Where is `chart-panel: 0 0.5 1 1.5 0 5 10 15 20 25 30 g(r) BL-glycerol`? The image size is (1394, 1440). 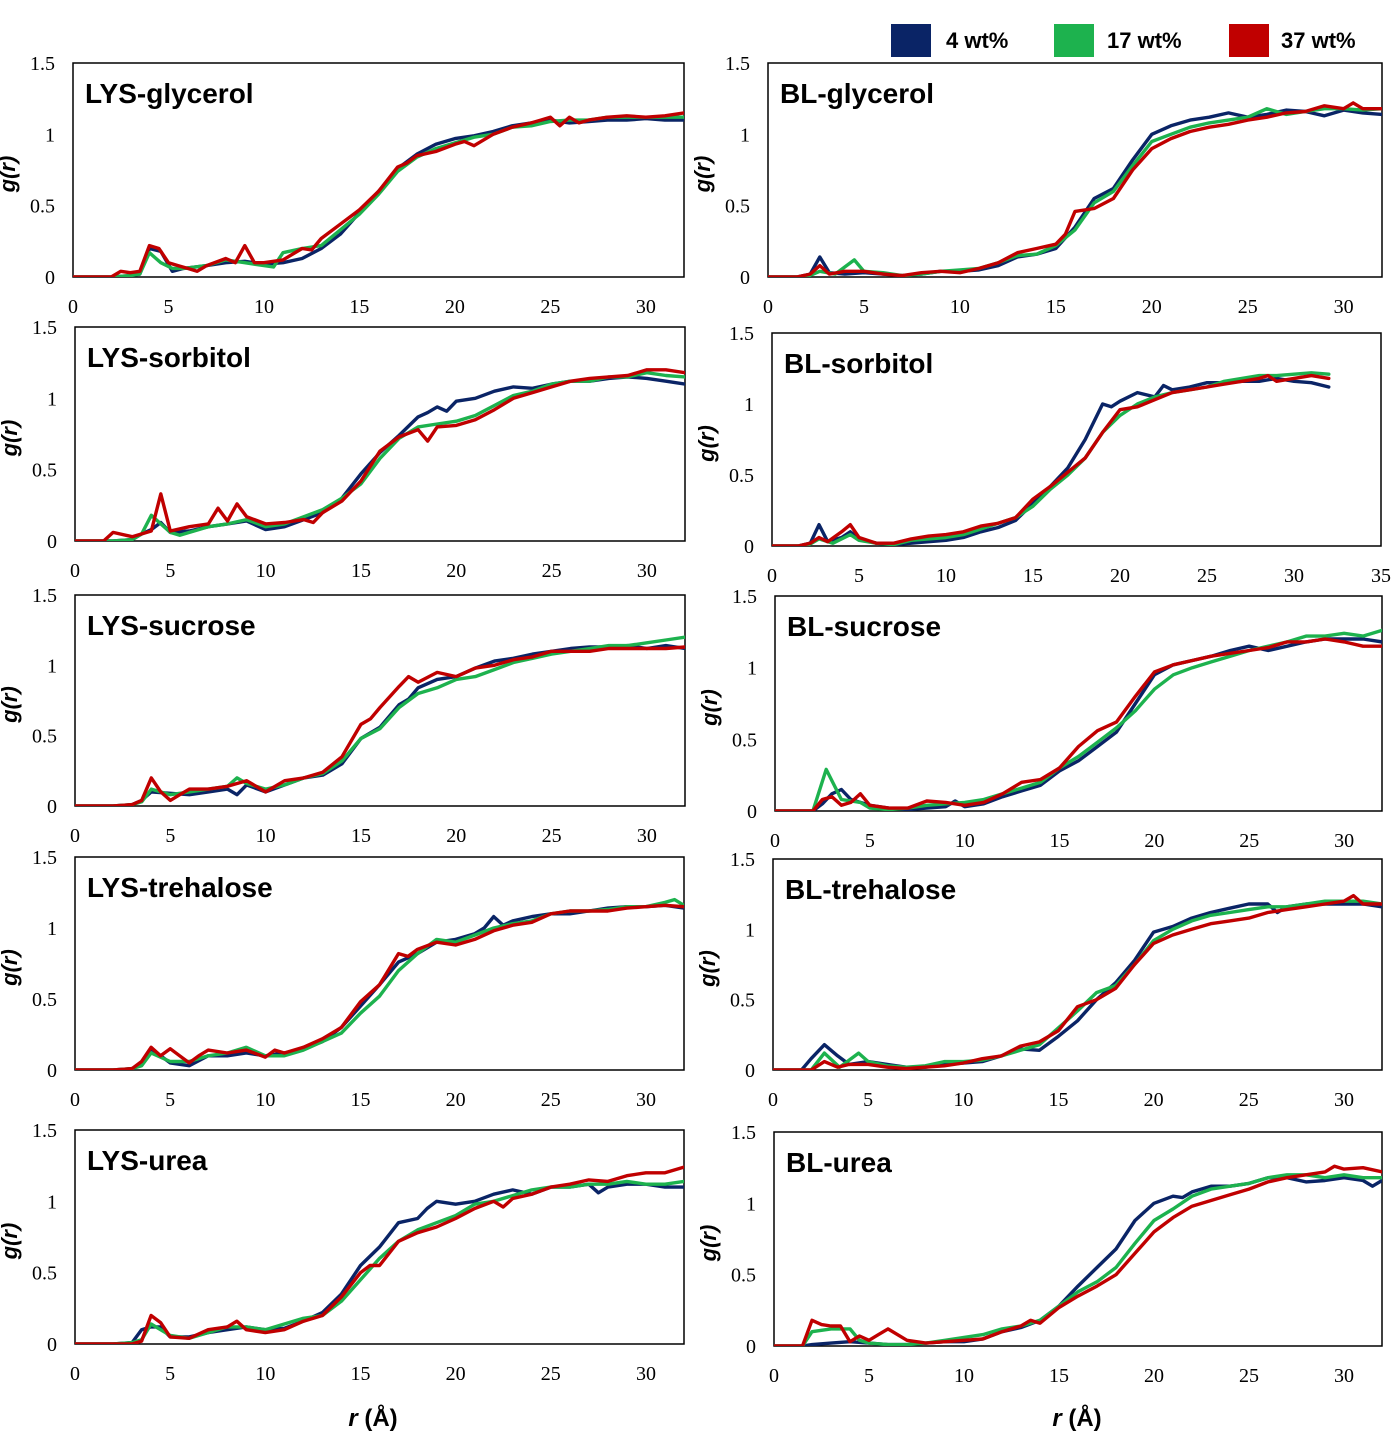 chart-panel: 0 0.5 1 1.5 0 5 10 15 20 25 30 g(r) BL-glycerol is located at coordinates (1036, 185).